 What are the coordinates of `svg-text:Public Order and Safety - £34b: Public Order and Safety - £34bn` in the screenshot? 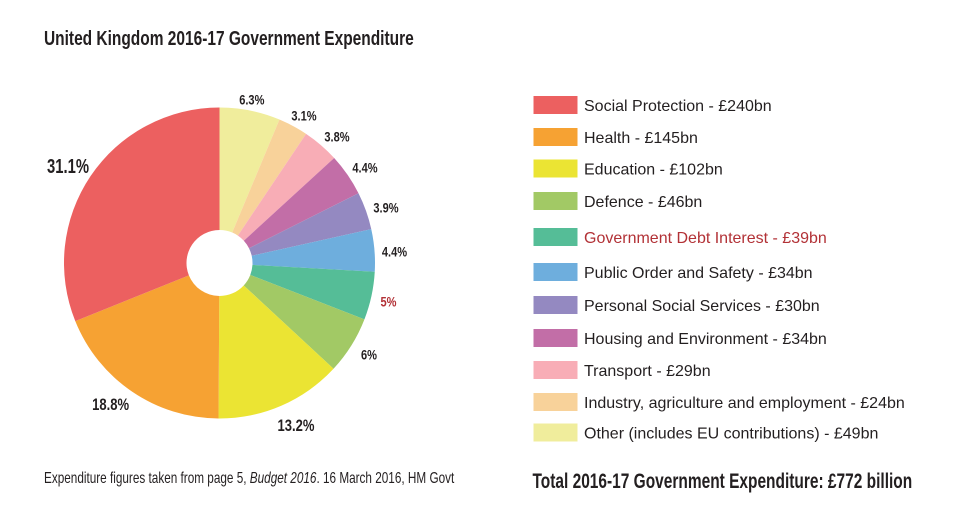 It's located at (698, 273).